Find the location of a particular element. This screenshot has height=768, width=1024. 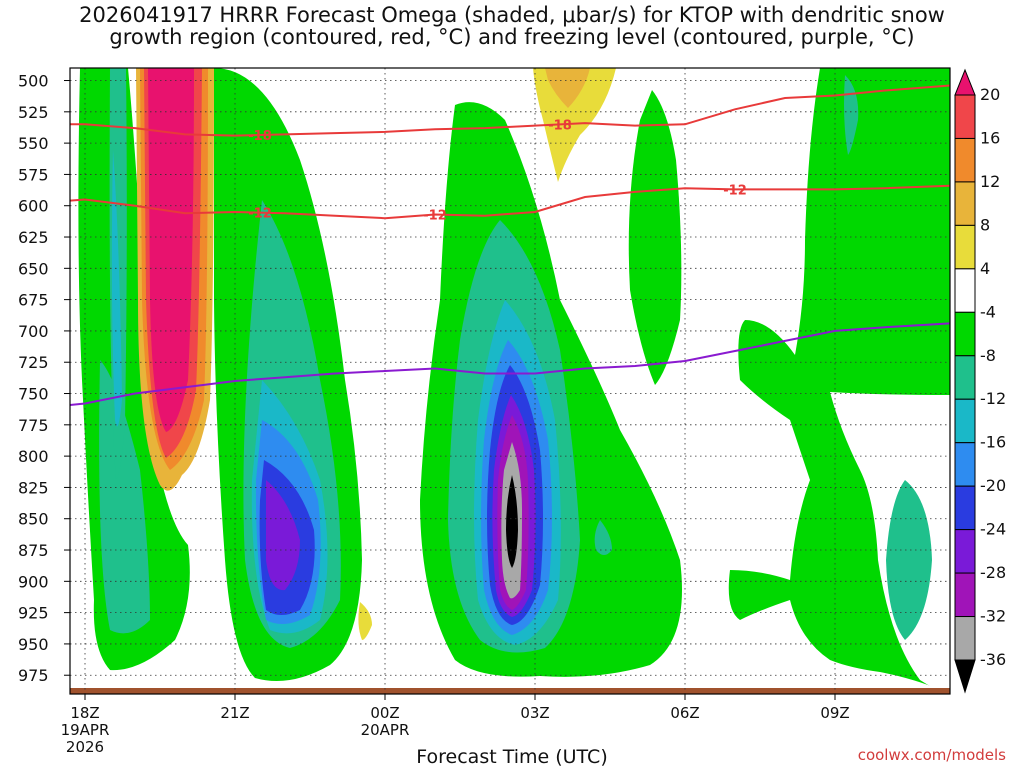

x-tick-date: 19APR is located at coordinates (85, 730).